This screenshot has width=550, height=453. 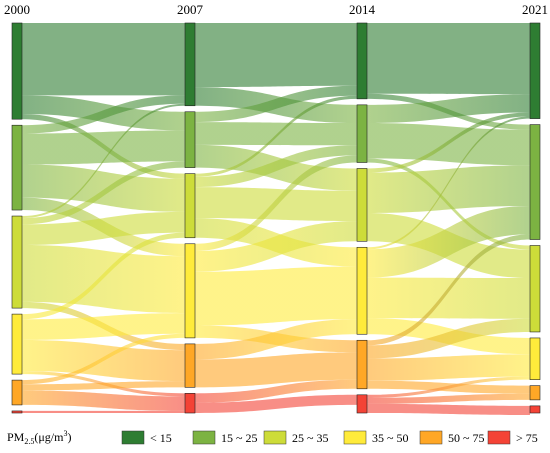 I want to click on flow-2007-gt75-to-2014-gt75, so click(x=276, y=403).